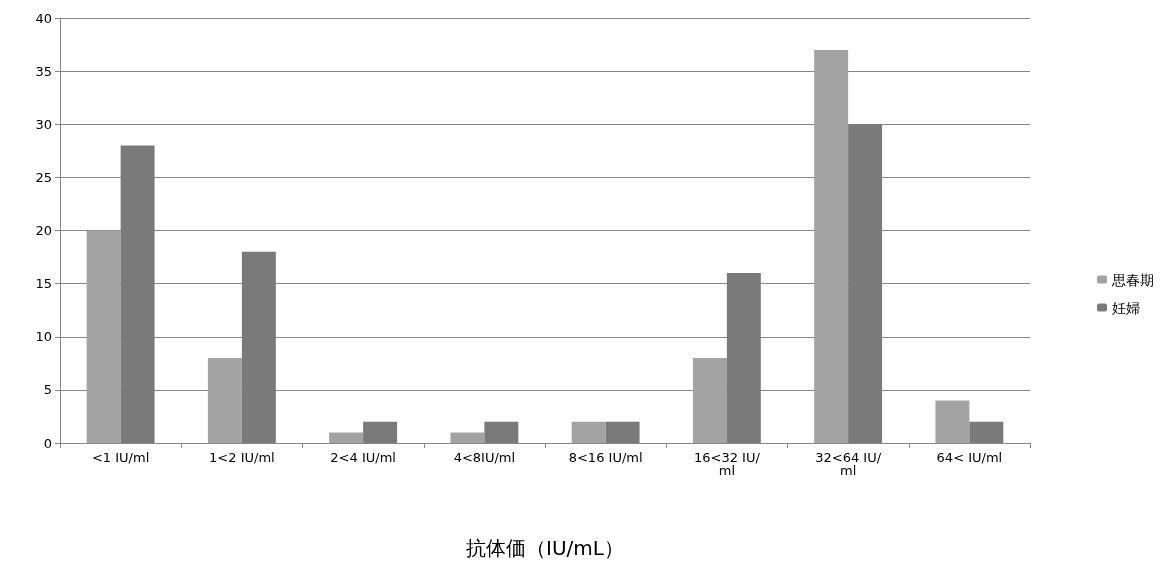 The height and width of the screenshot is (587, 1169). What do you see at coordinates (242, 457) in the screenshot?
I see `x-tick-label: 1<2 IU/ml` at bounding box center [242, 457].